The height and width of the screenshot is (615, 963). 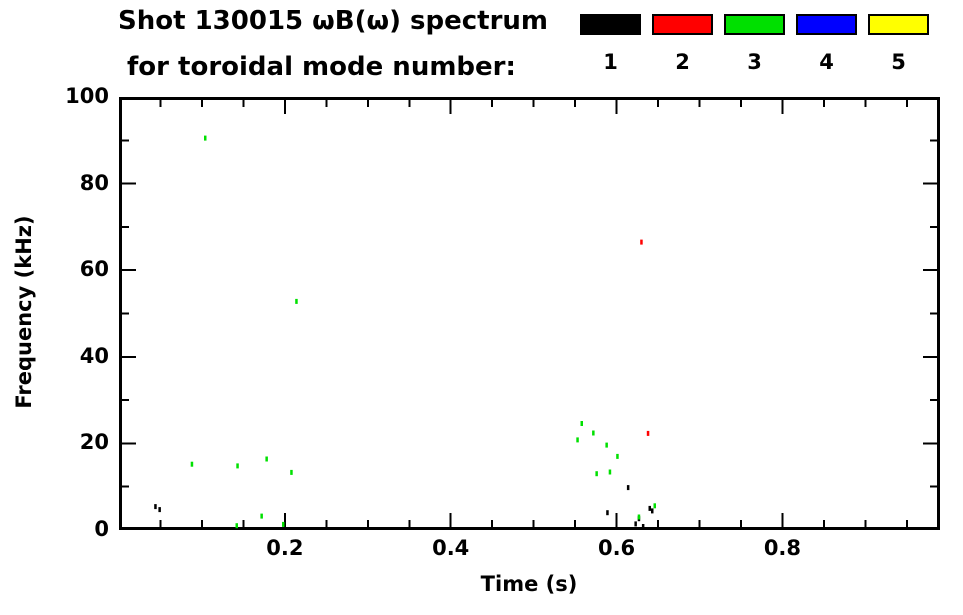 What do you see at coordinates (94, 269) in the screenshot?
I see `y-tick-label-60: 60` at bounding box center [94, 269].